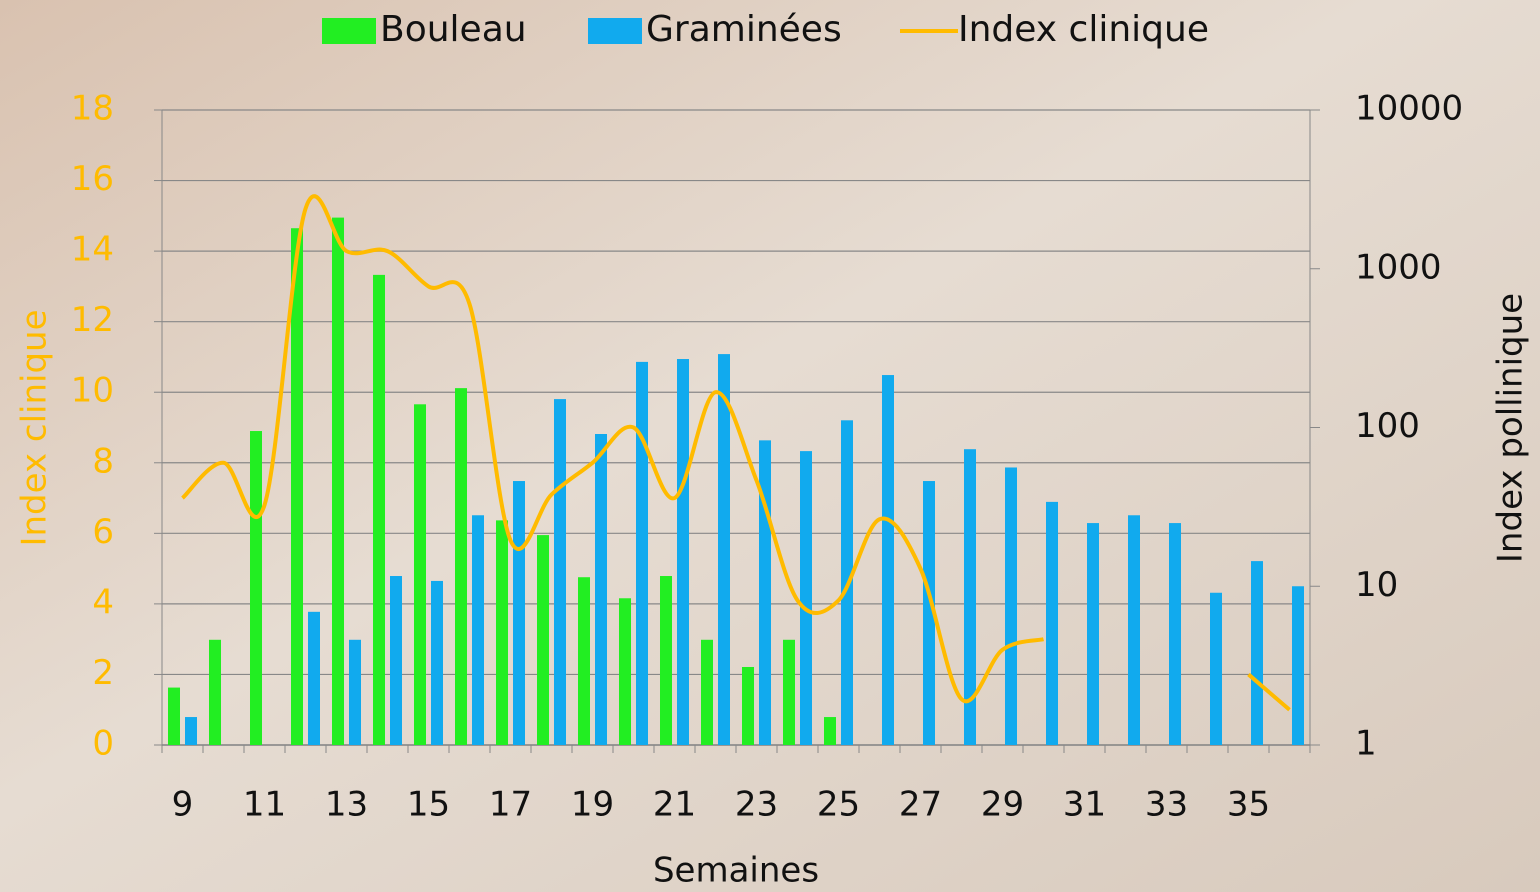 Image resolution: width=1540 pixels, height=892 pixels. Describe the element at coordinates (1376, 585) in the screenshot. I see `y2-tick-label: 10` at that location.